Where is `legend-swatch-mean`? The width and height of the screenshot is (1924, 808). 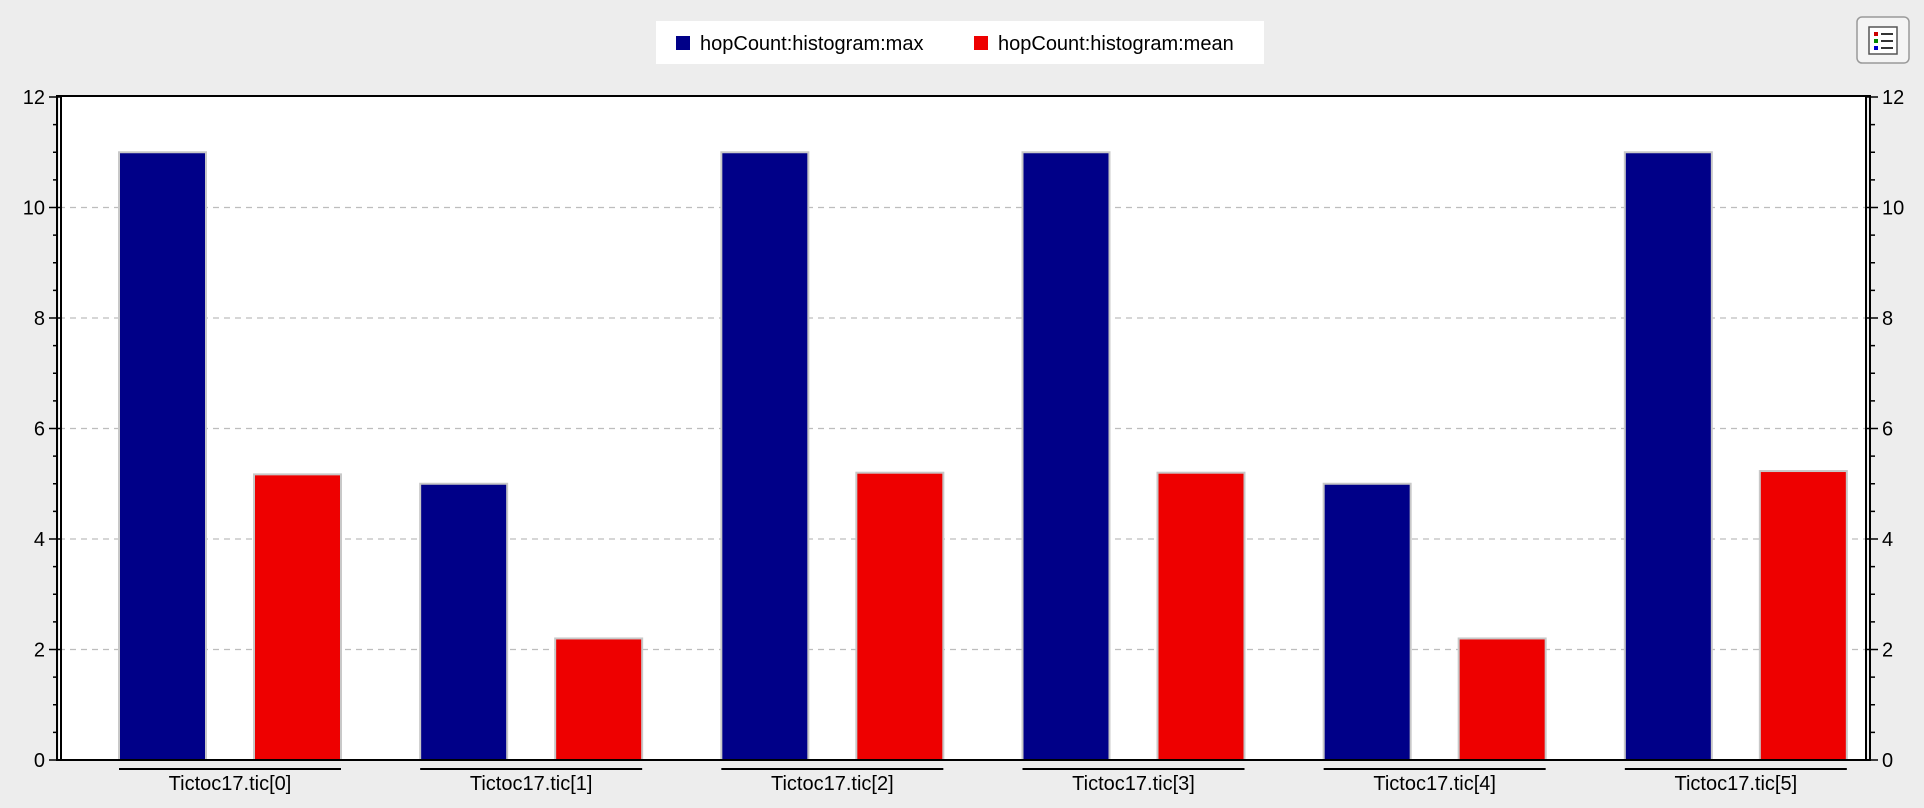
legend-swatch-mean is located at coordinates (981, 43).